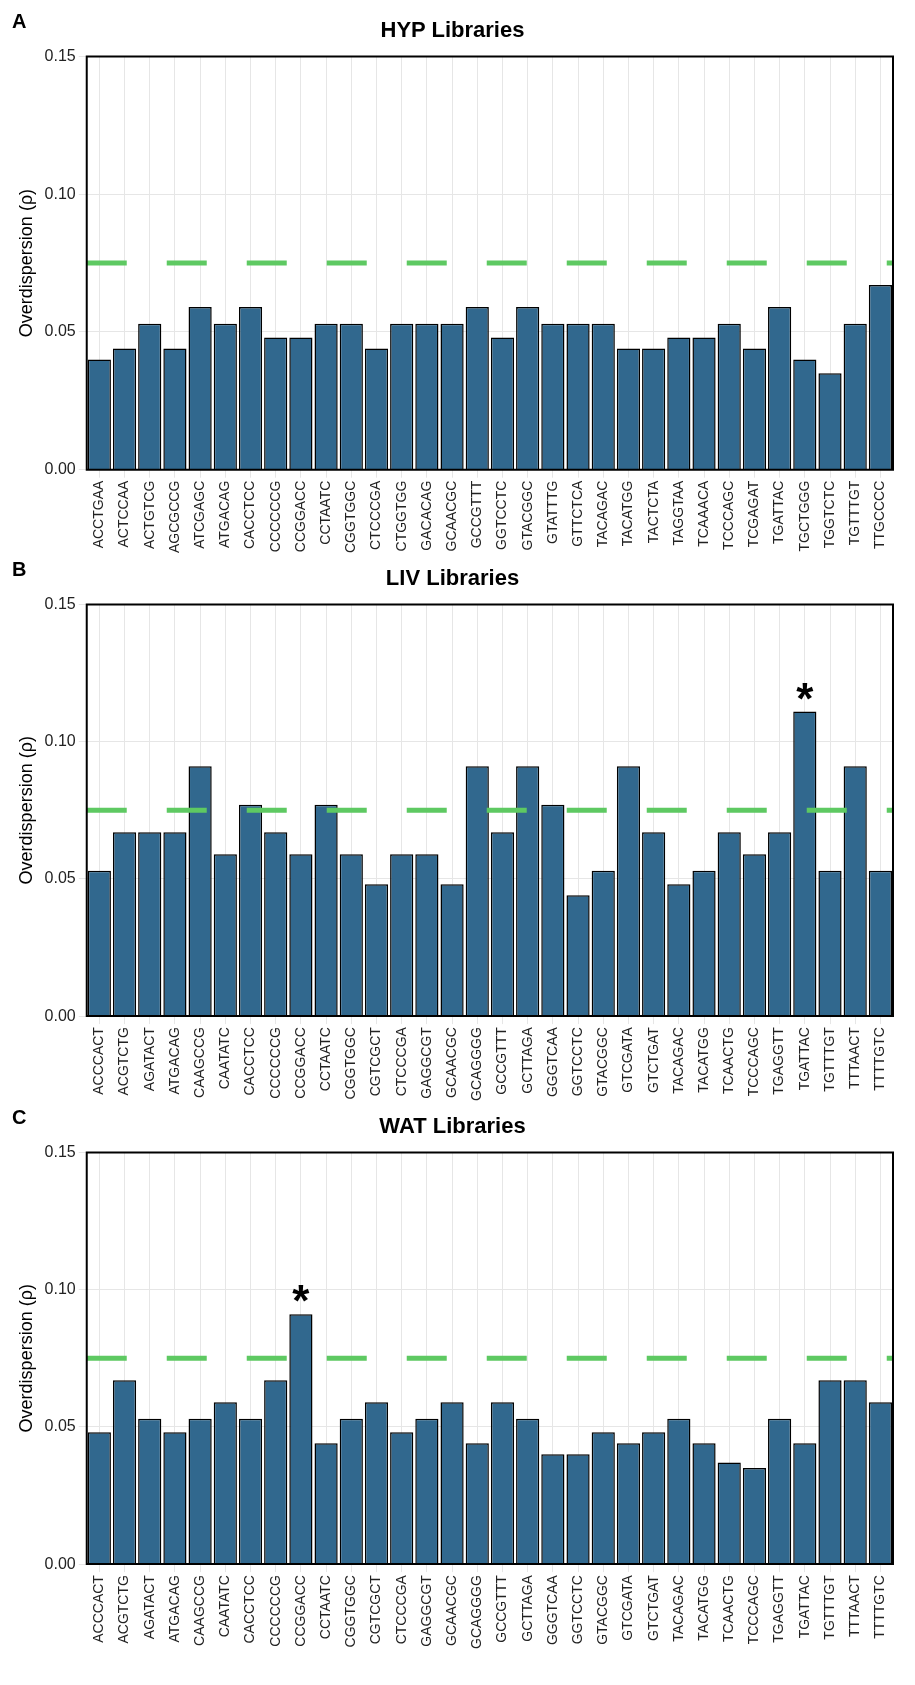 Image resolution: width=915 pixels, height=1685 pixels. What do you see at coordinates (576, 513) in the screenshot?
I see `x-tick-label: GTTCTCA` at bounding box center [576, 513].